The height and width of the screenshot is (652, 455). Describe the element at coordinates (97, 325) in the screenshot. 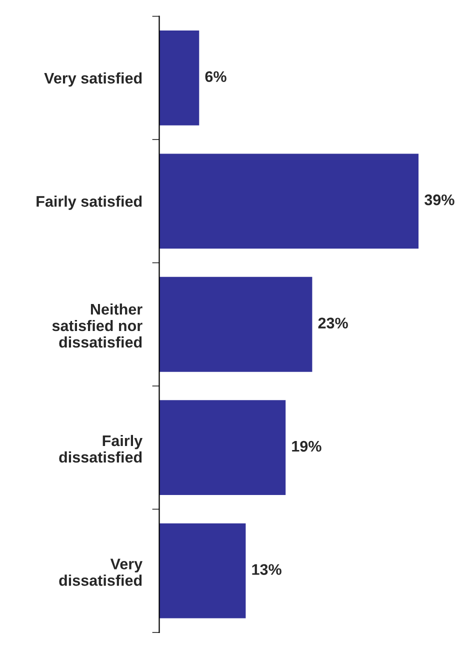

I see `y-tick-label: Neither satisfied nor dissatisfied` at that location.